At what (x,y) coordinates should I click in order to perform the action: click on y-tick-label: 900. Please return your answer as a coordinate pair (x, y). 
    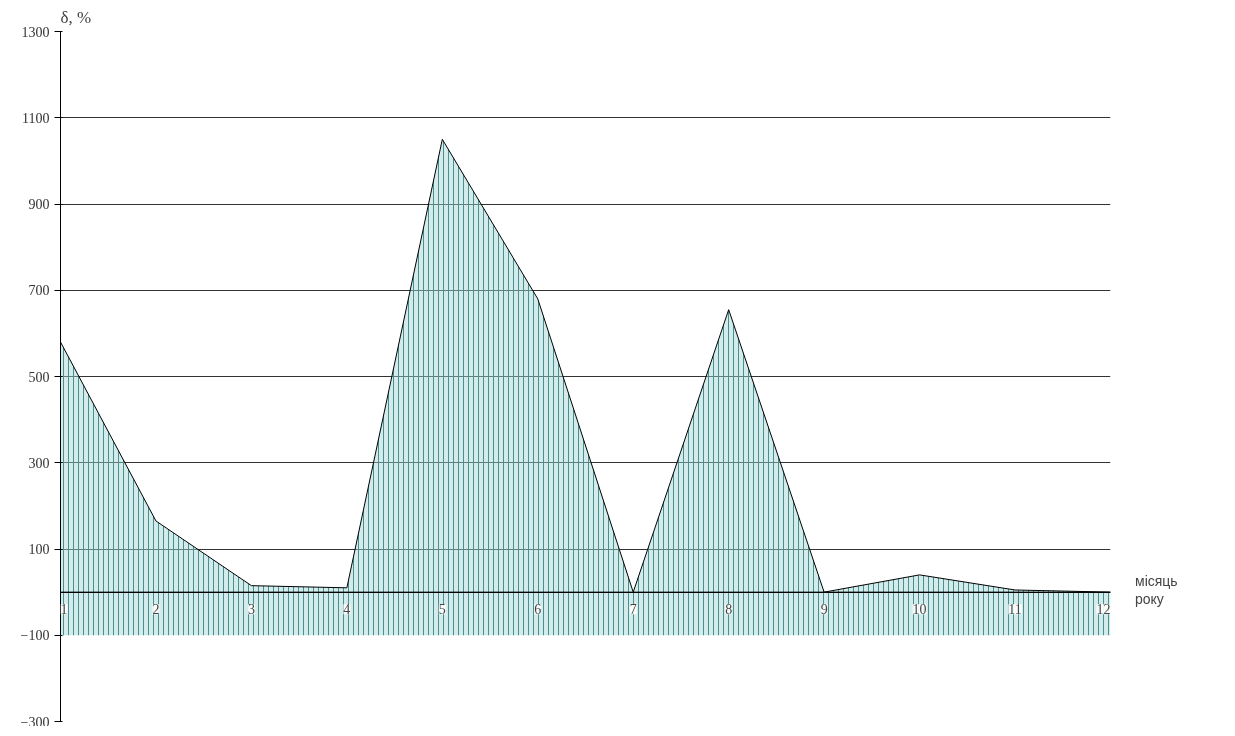
    Looking at the image, I should click on (39, 204).